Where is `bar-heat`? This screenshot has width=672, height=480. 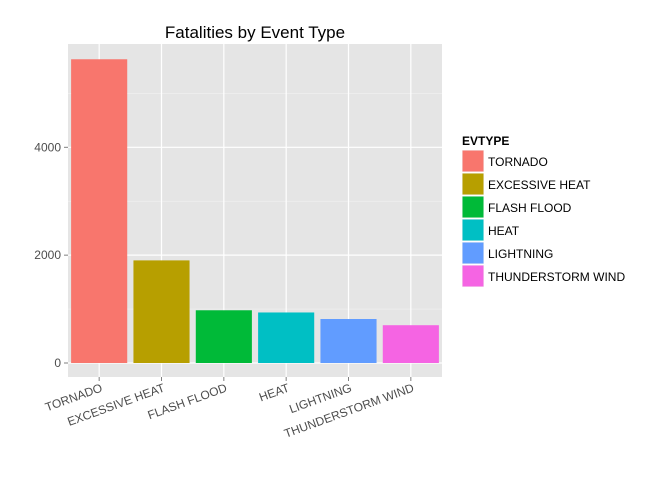
bar-heat is located at coordinates (286, 337).